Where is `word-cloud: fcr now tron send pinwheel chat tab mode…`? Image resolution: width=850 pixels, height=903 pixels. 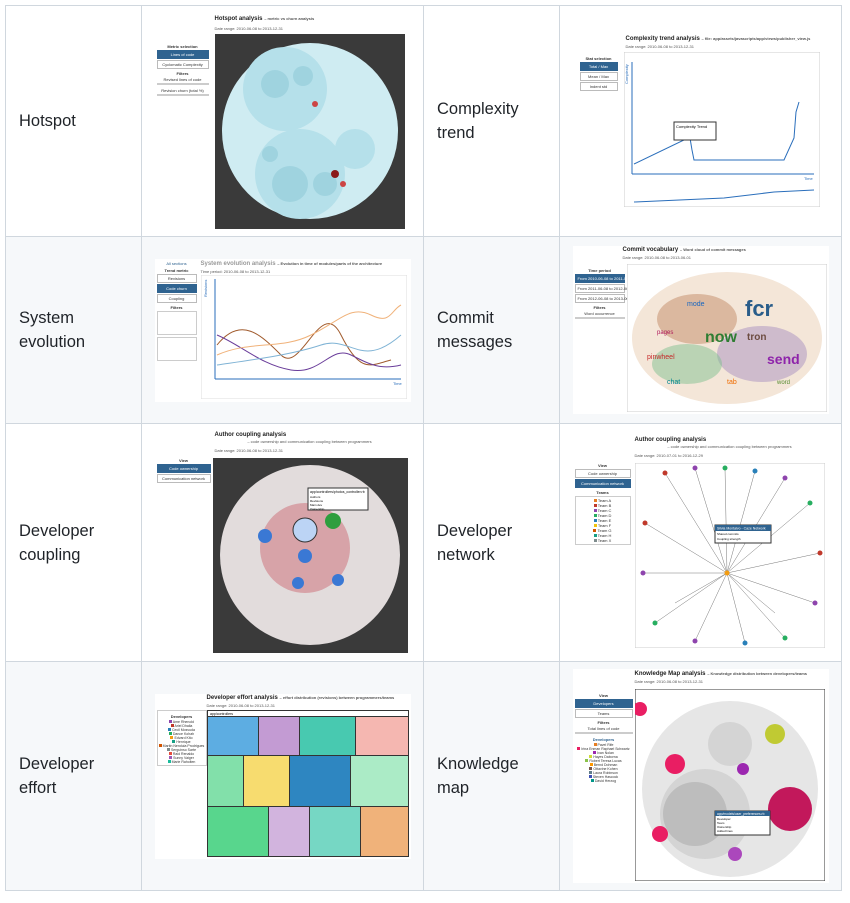
word-cloud: fcr now tron send pinwheel chat tab mode… is located at coordinates (726, 338).